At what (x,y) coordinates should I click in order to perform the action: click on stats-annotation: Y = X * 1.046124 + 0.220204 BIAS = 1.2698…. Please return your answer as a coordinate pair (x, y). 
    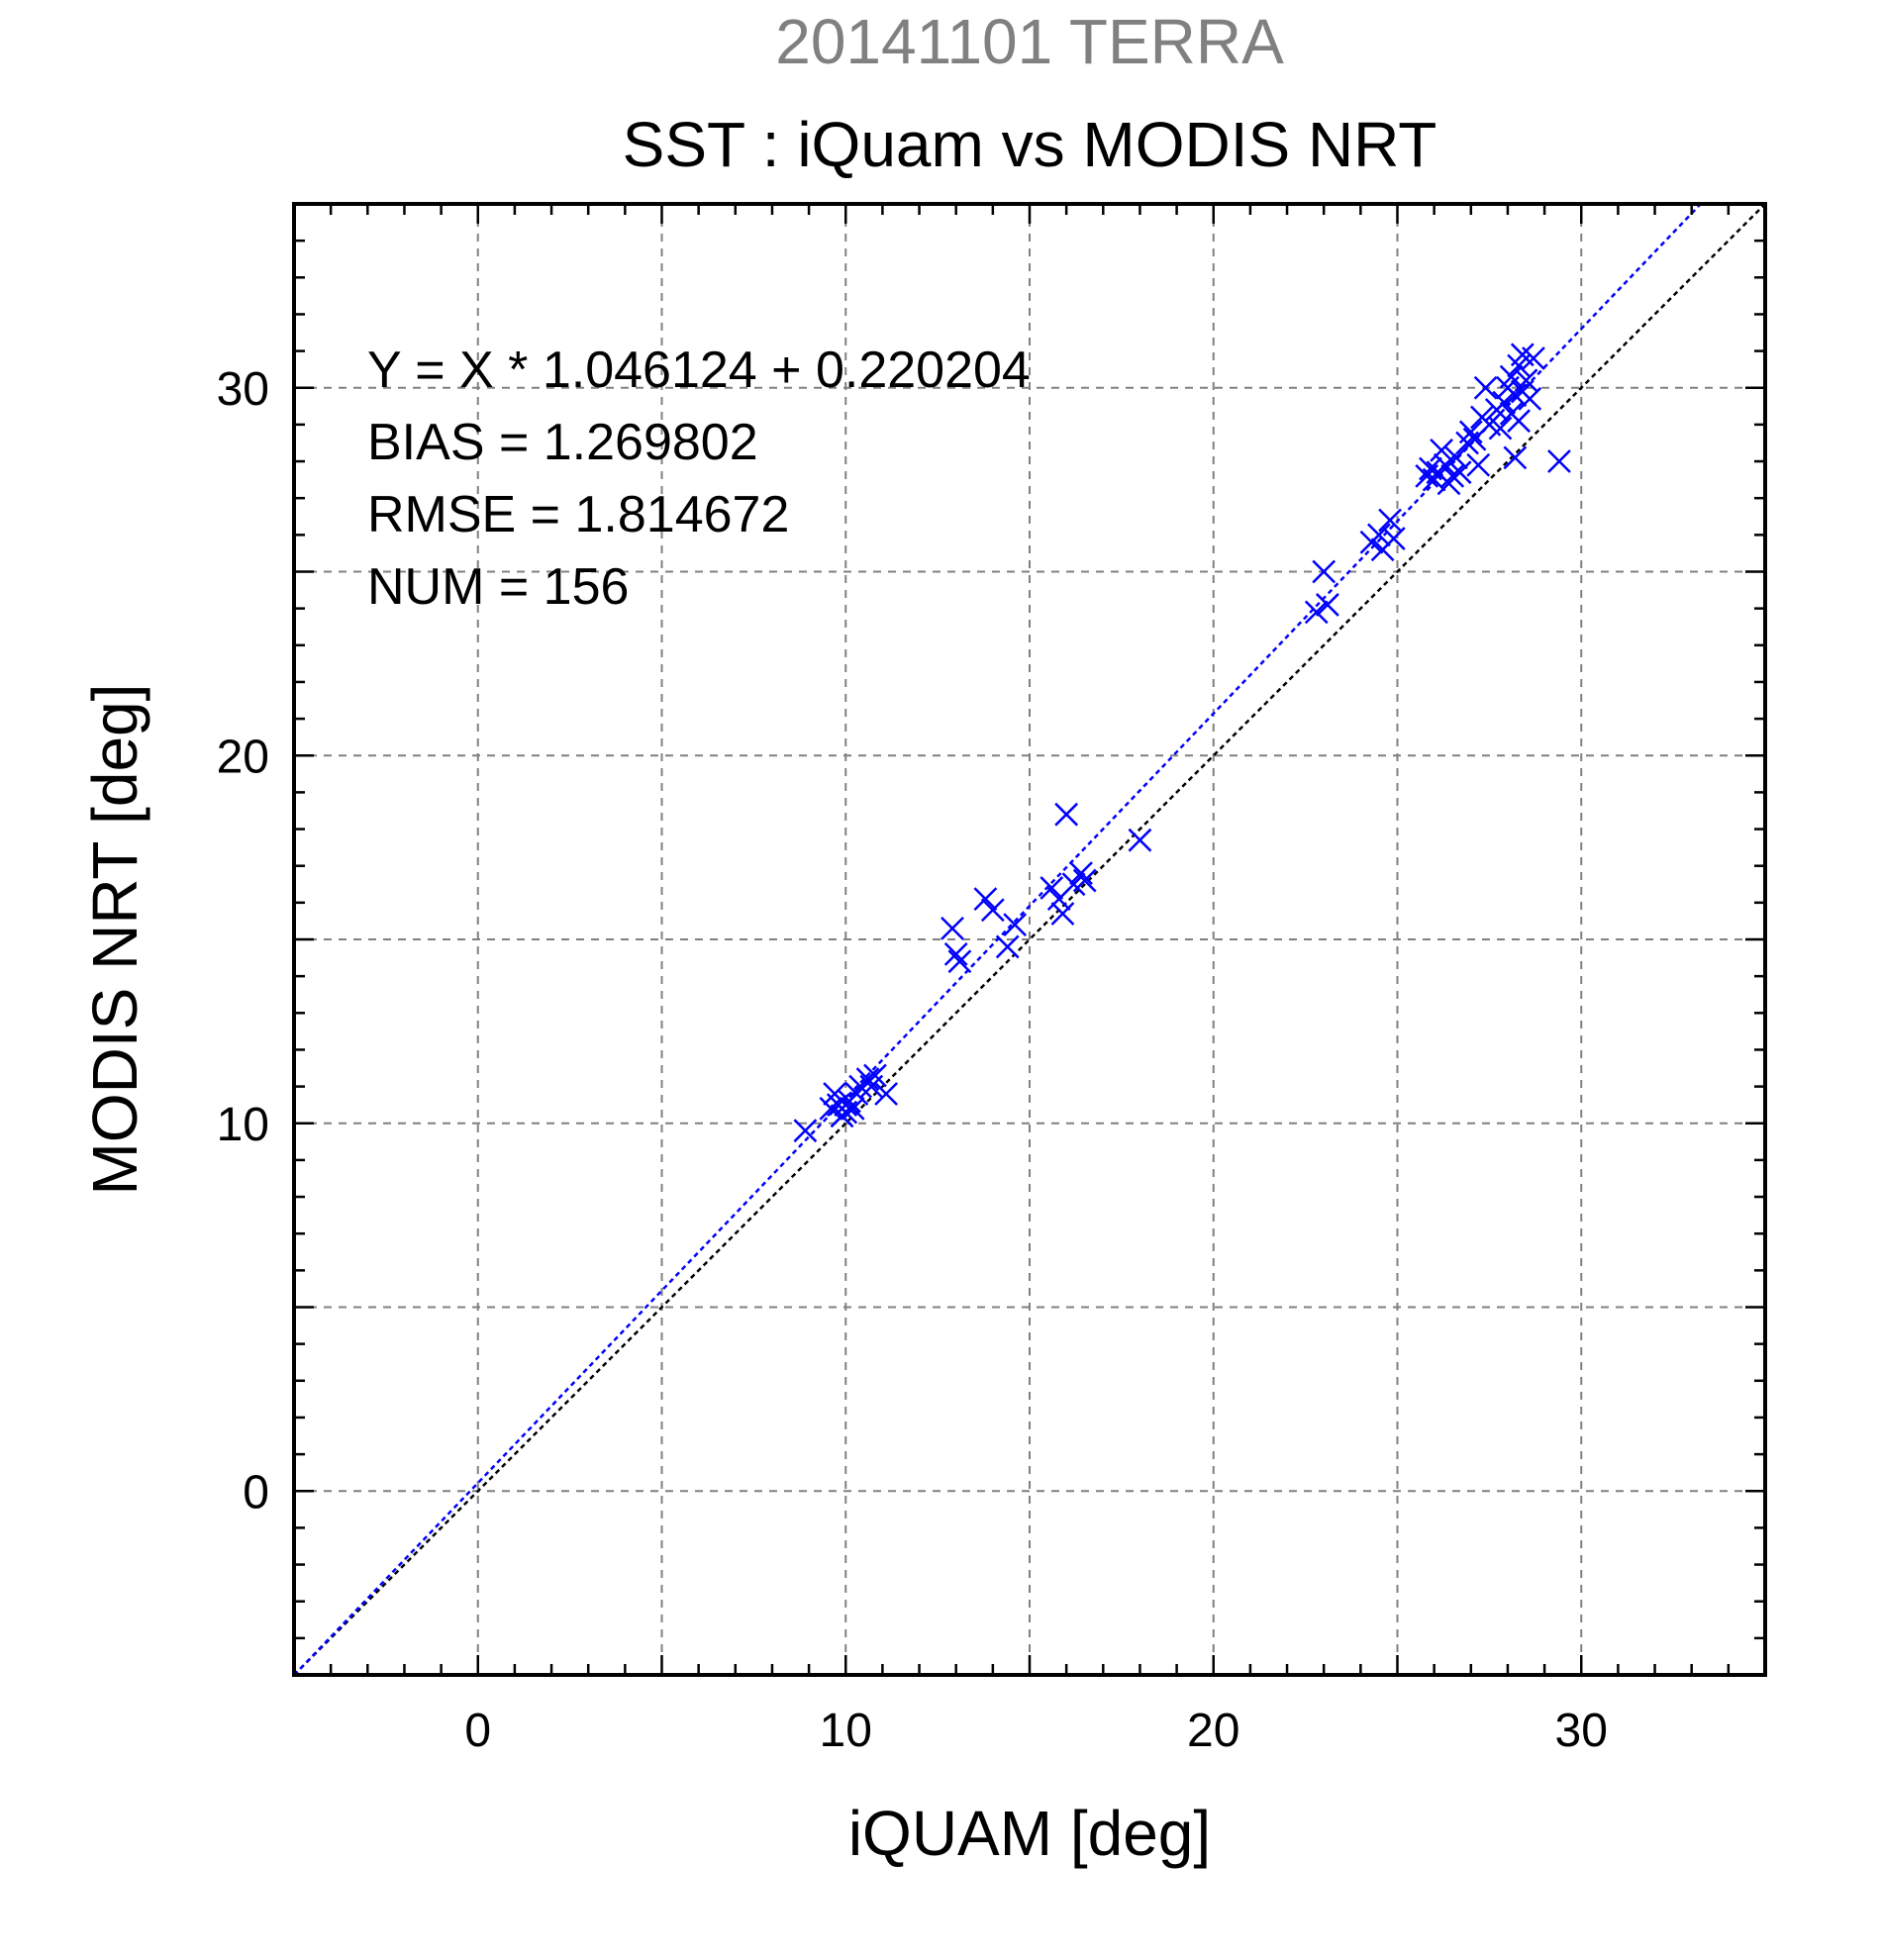
    Looking at the image, I should click on (699, 479).